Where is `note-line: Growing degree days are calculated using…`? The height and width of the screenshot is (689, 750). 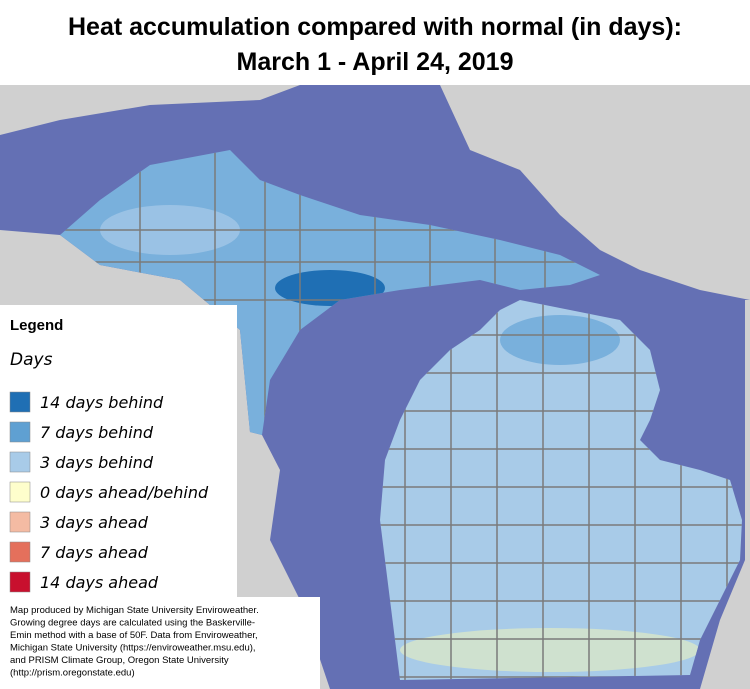
note-line: Growing degree days are calculated using… is located at coordinates (132, 623).